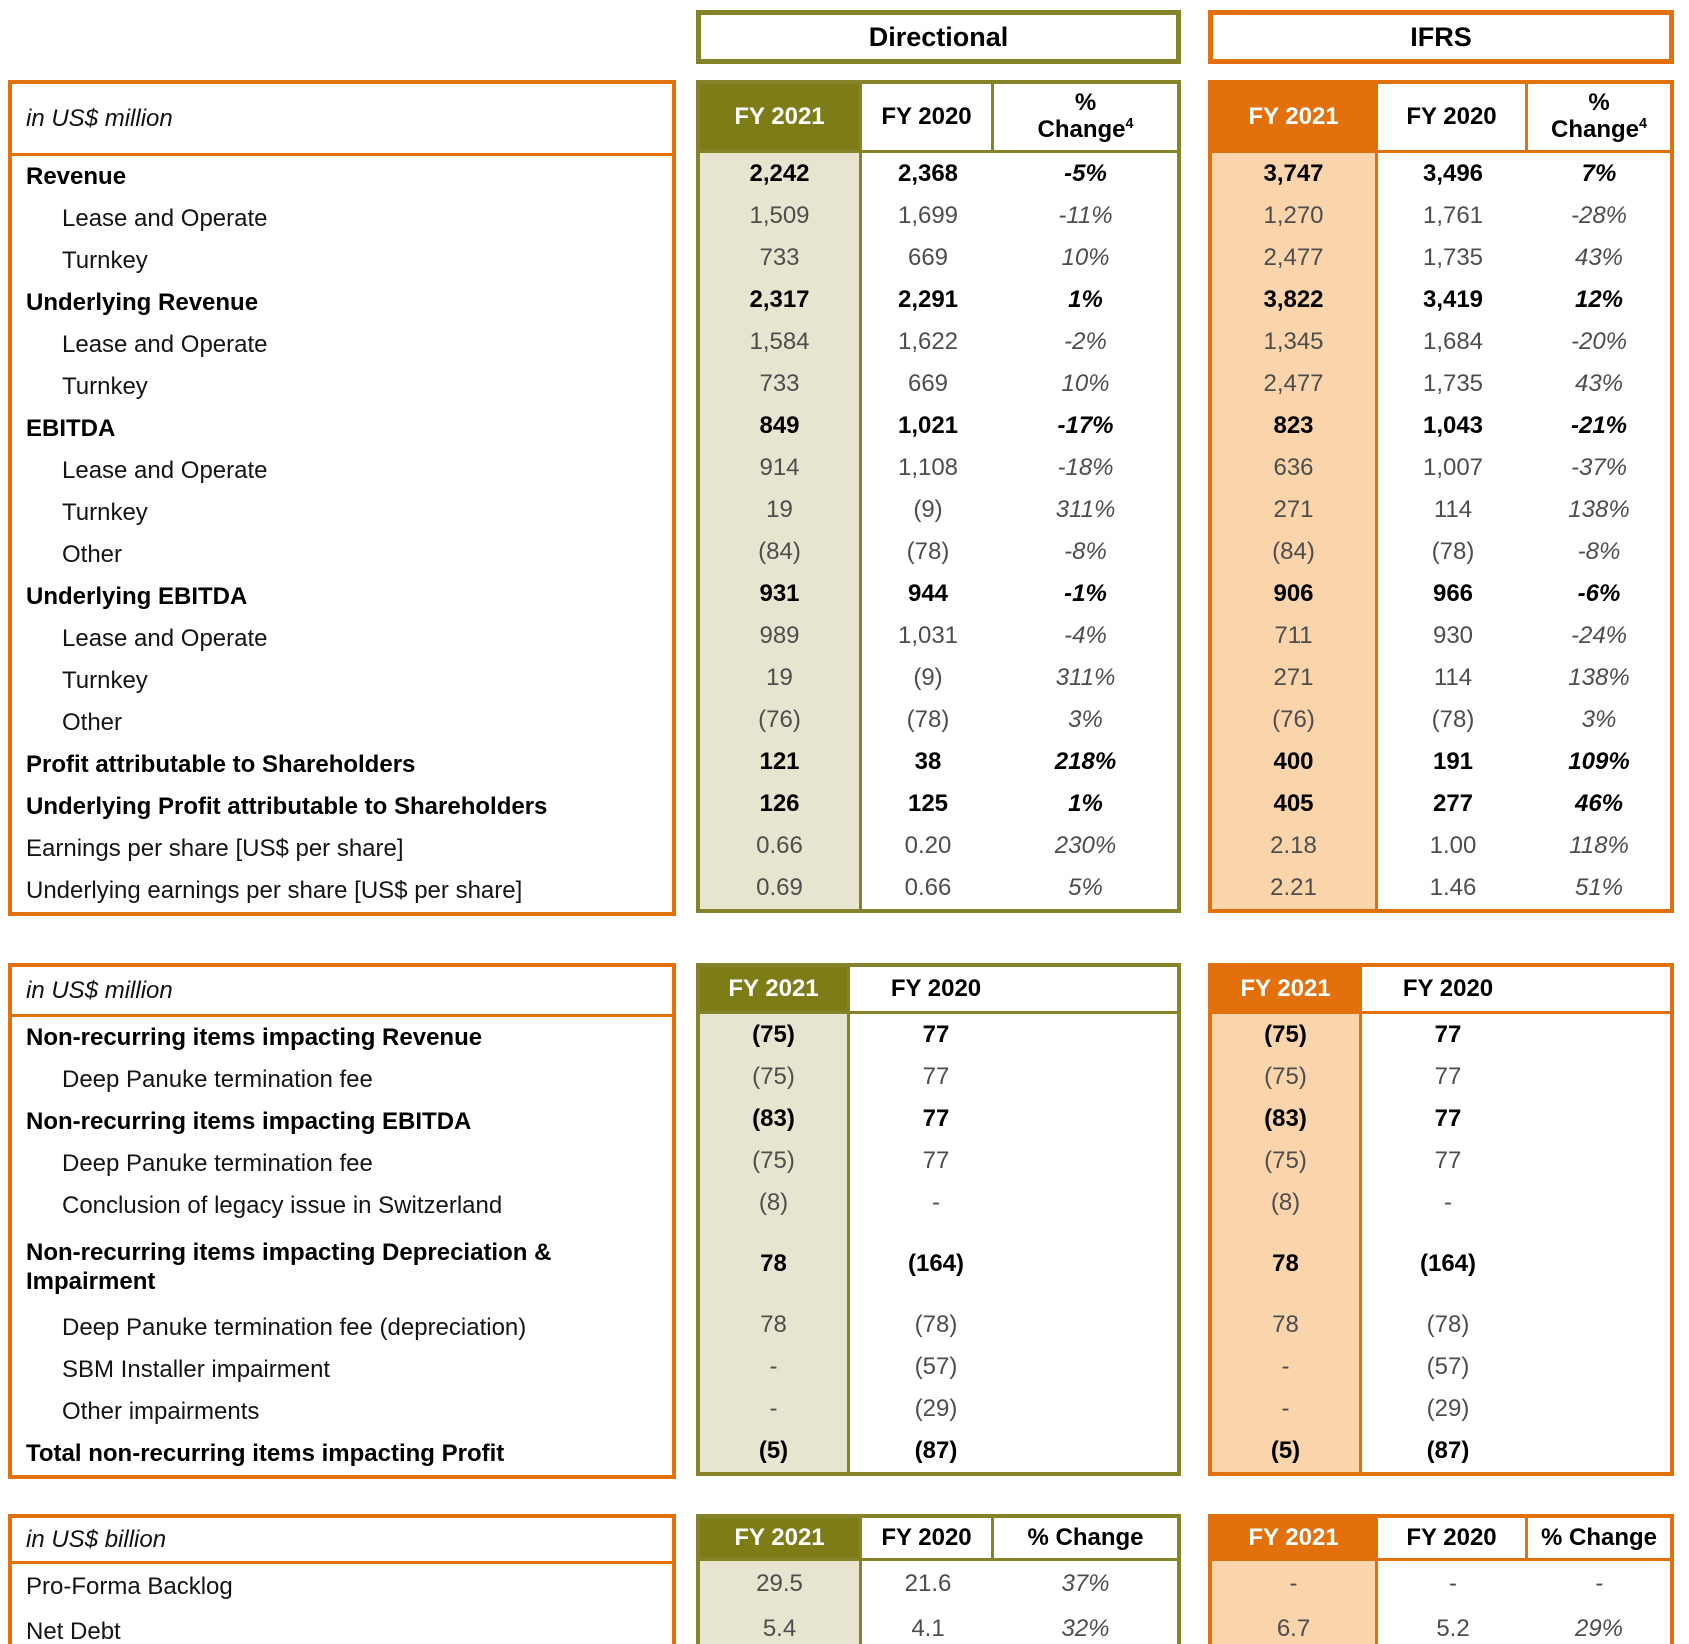  I want to click on directional-value-row: 849 1,021 -17%, so click(938, 426).